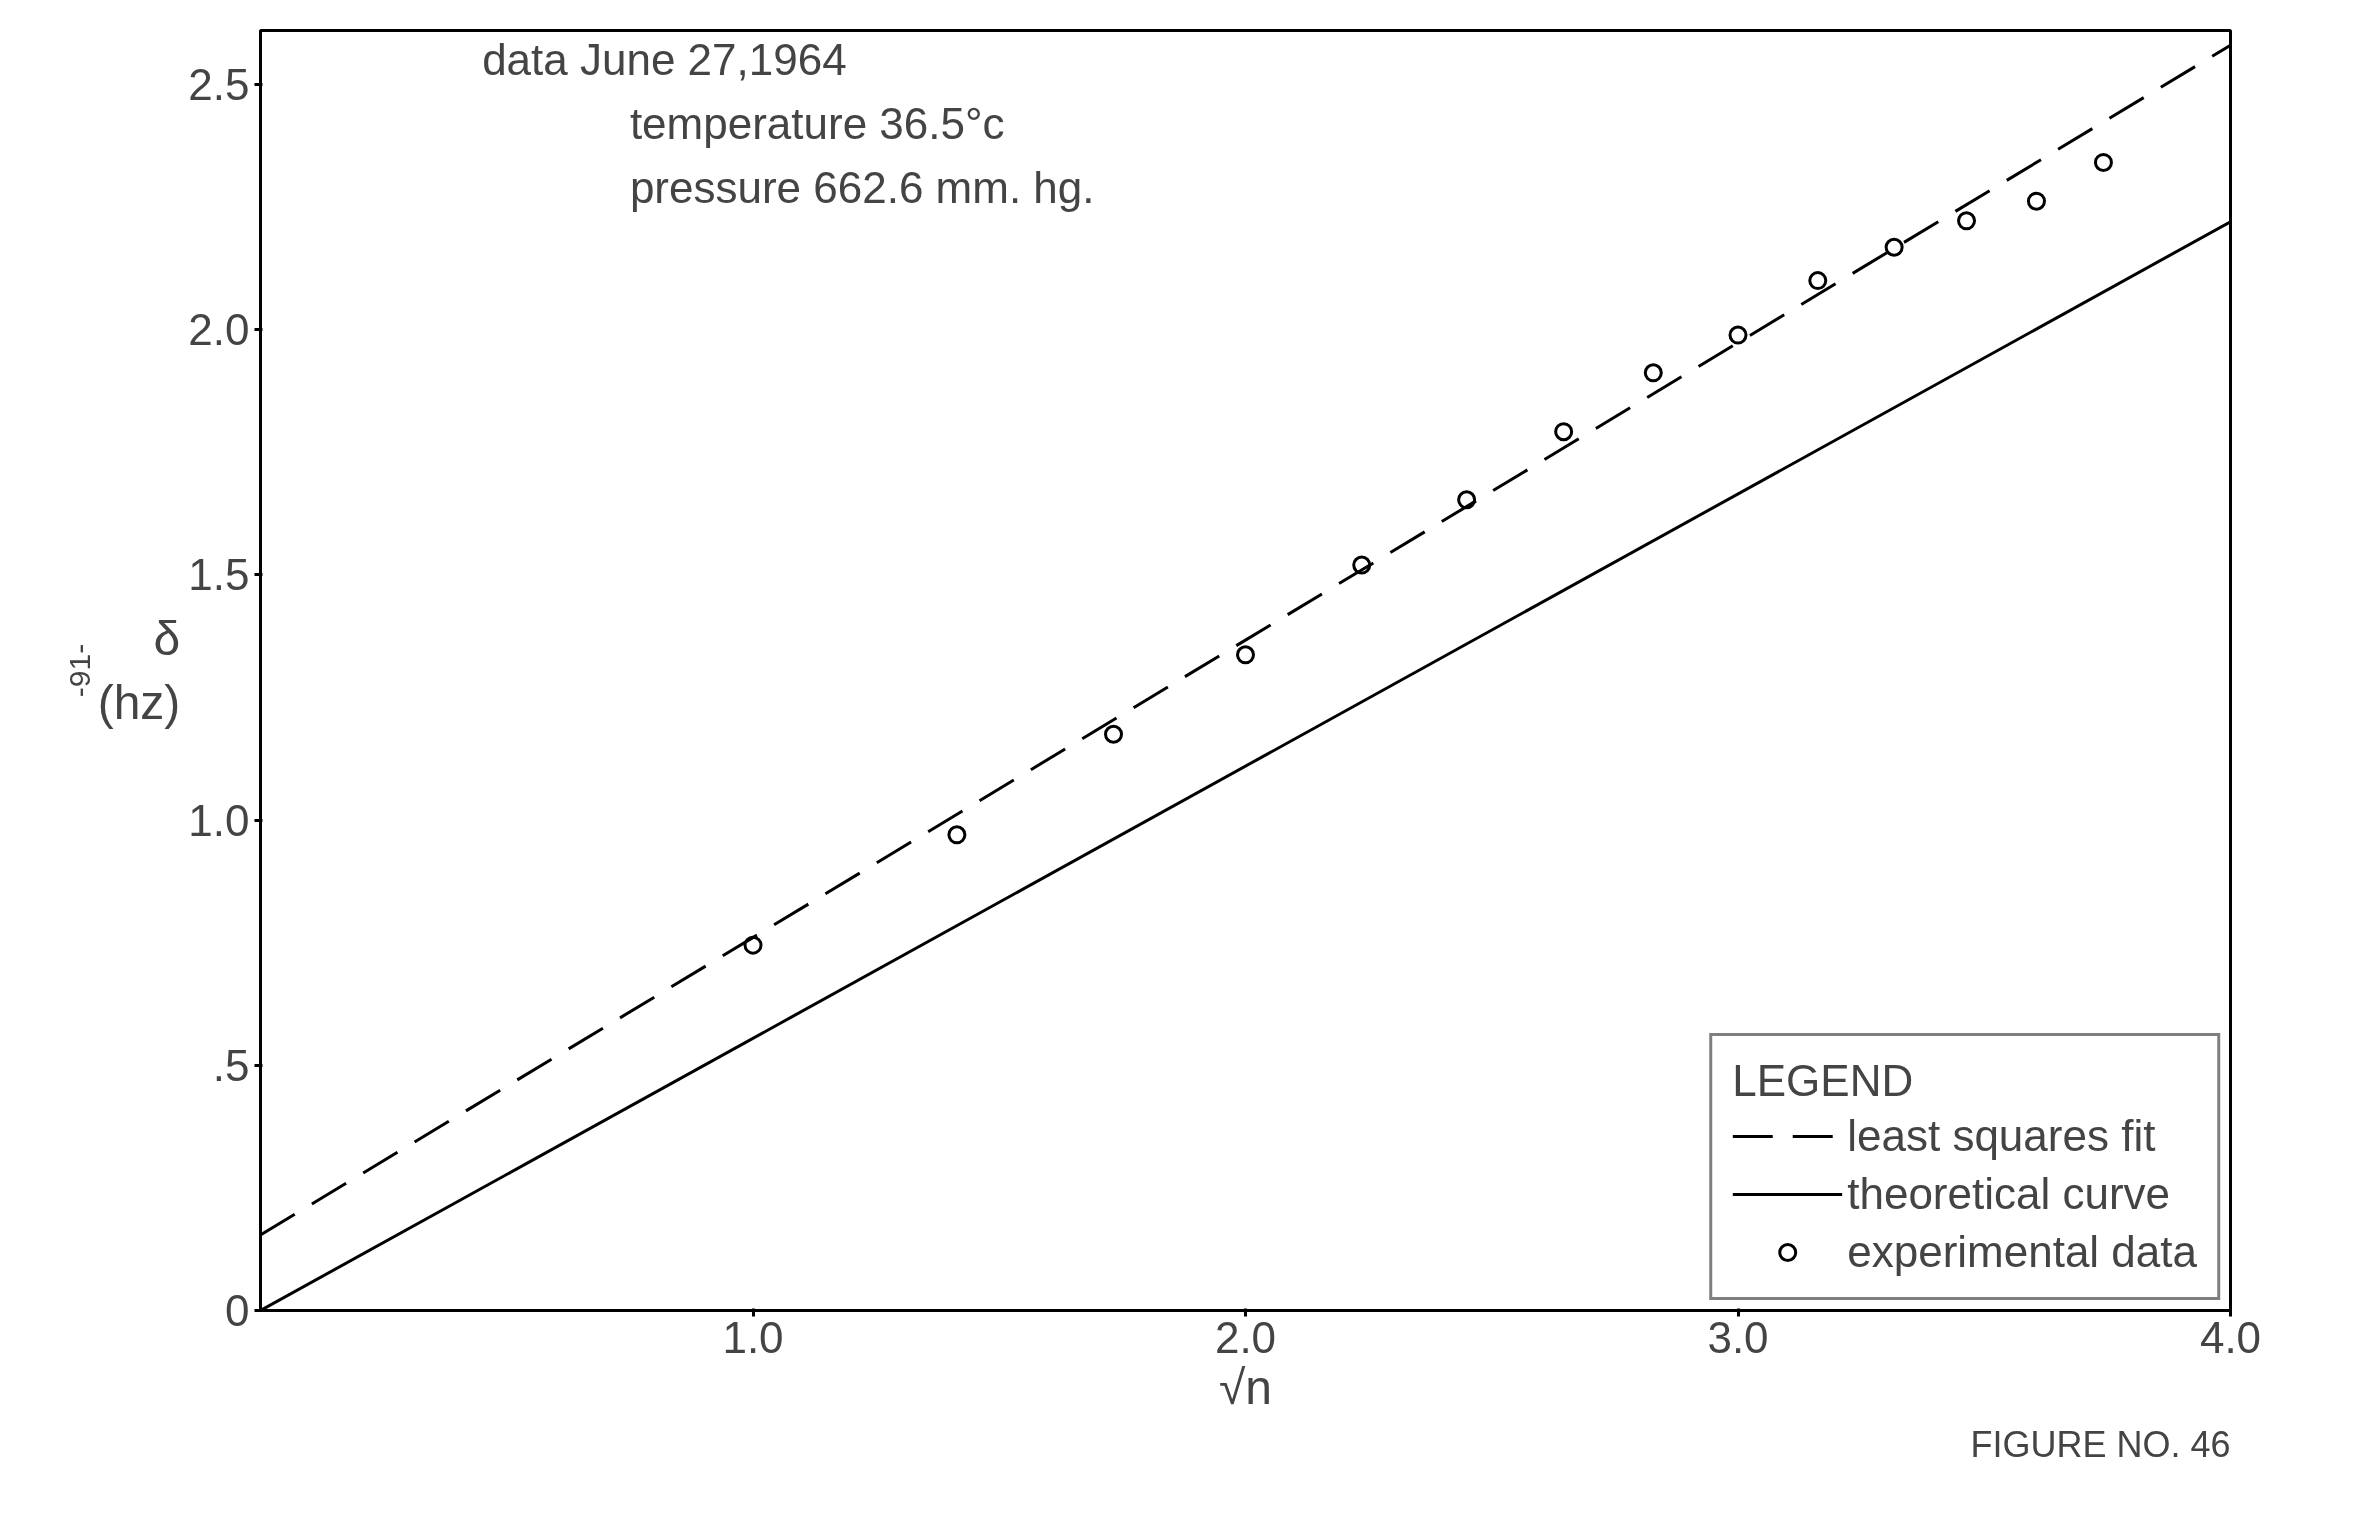 This screenshot has width=2365, height=1533. I want to click on annotation: temperature 36.5°c, so click(817, 124).